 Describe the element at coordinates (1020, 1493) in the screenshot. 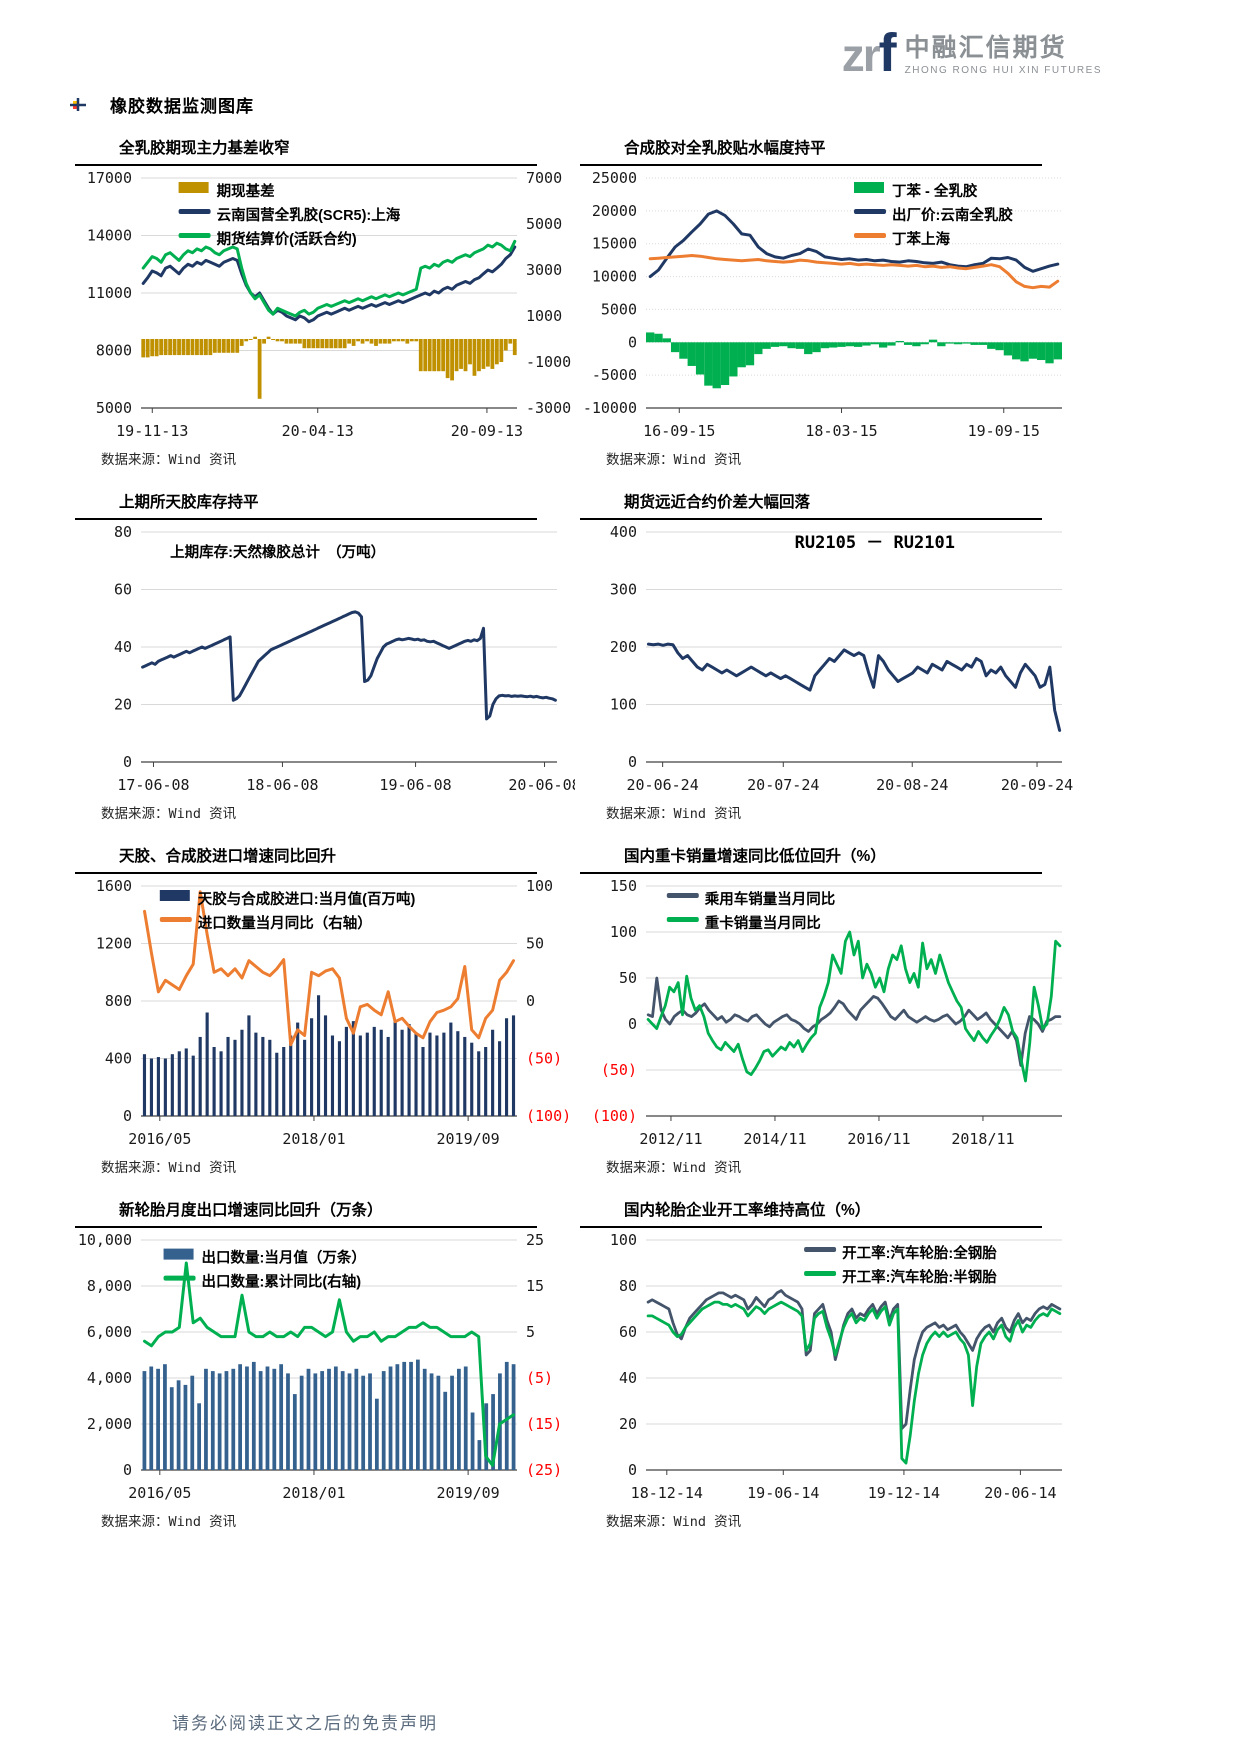

I see `svg-text: 20-06-14` at that location.